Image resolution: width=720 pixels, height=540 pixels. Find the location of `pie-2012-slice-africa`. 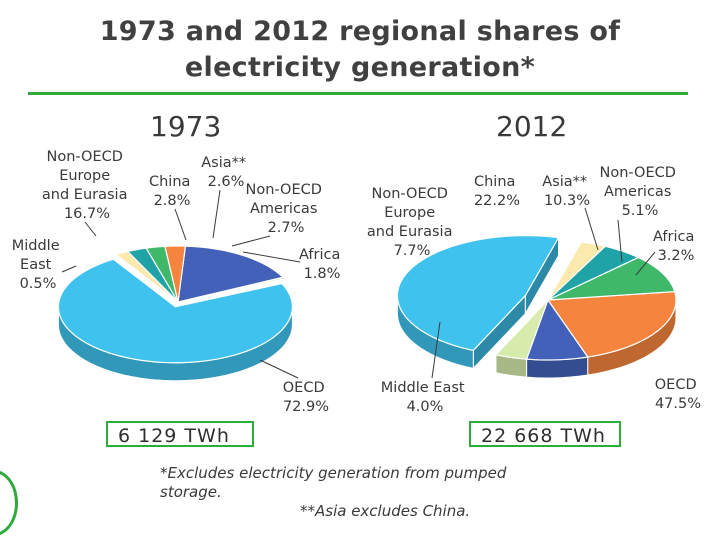

pie-2012-slice-africa is located at coordinates (577, 271).